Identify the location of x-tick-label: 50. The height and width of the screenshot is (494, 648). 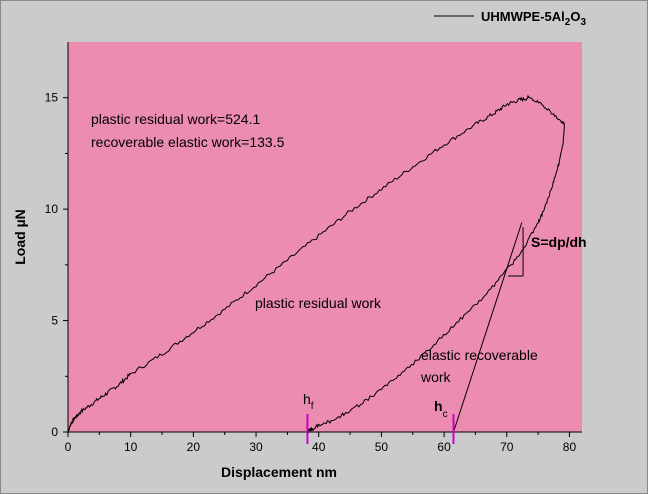
(382, 447).